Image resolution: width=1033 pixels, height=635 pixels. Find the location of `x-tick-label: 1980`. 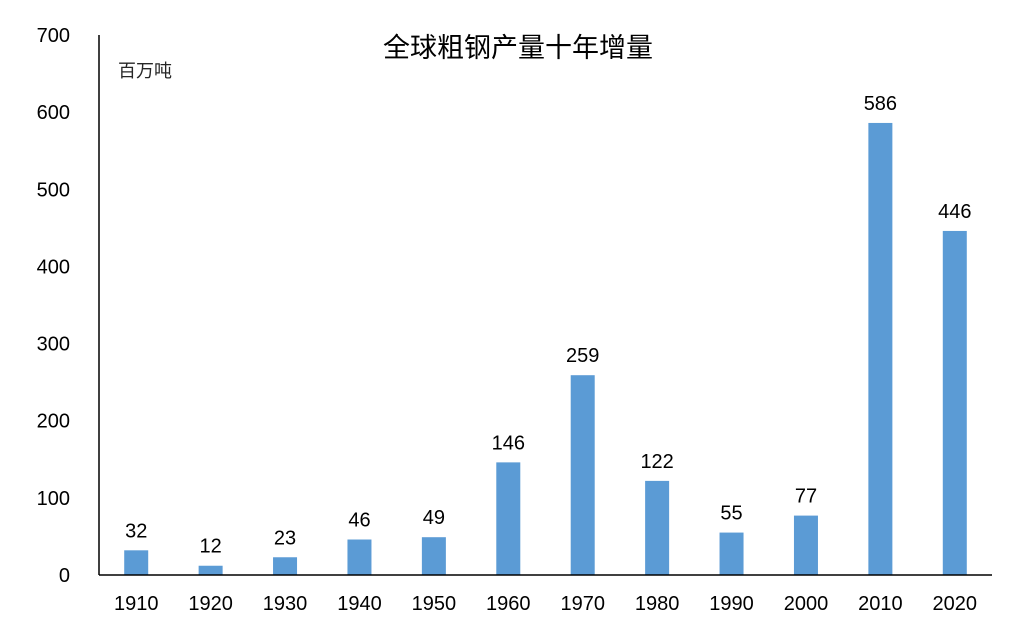

x-tick-label: 1980 is located at coordinates (657, 604).